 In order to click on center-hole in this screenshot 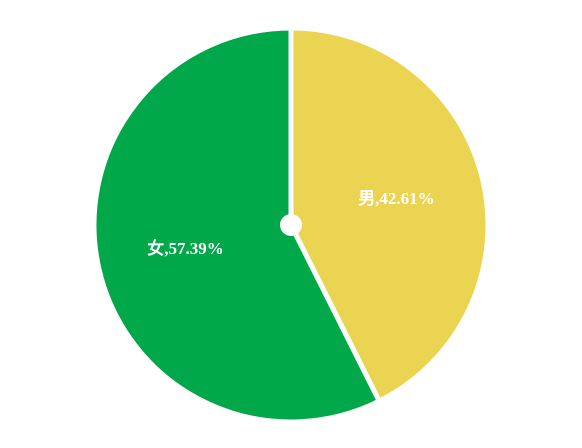, I will do `click(291, 225)`.